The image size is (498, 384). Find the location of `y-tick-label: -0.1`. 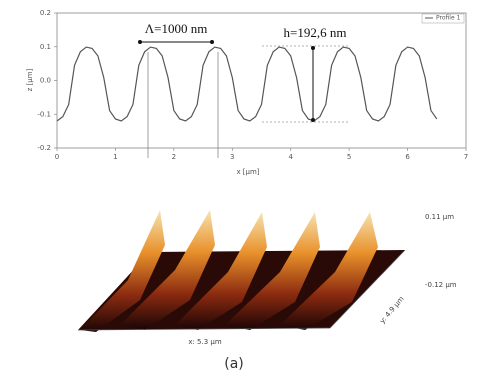

y-tick-label: -0.1 is located at coordinates (44, 114).